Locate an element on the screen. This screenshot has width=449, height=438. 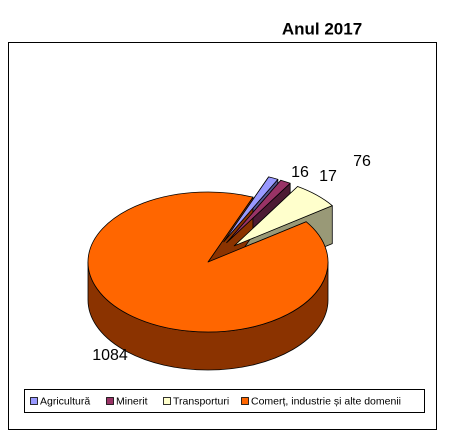
data-label: 76 is located at coordinates (362, 161).